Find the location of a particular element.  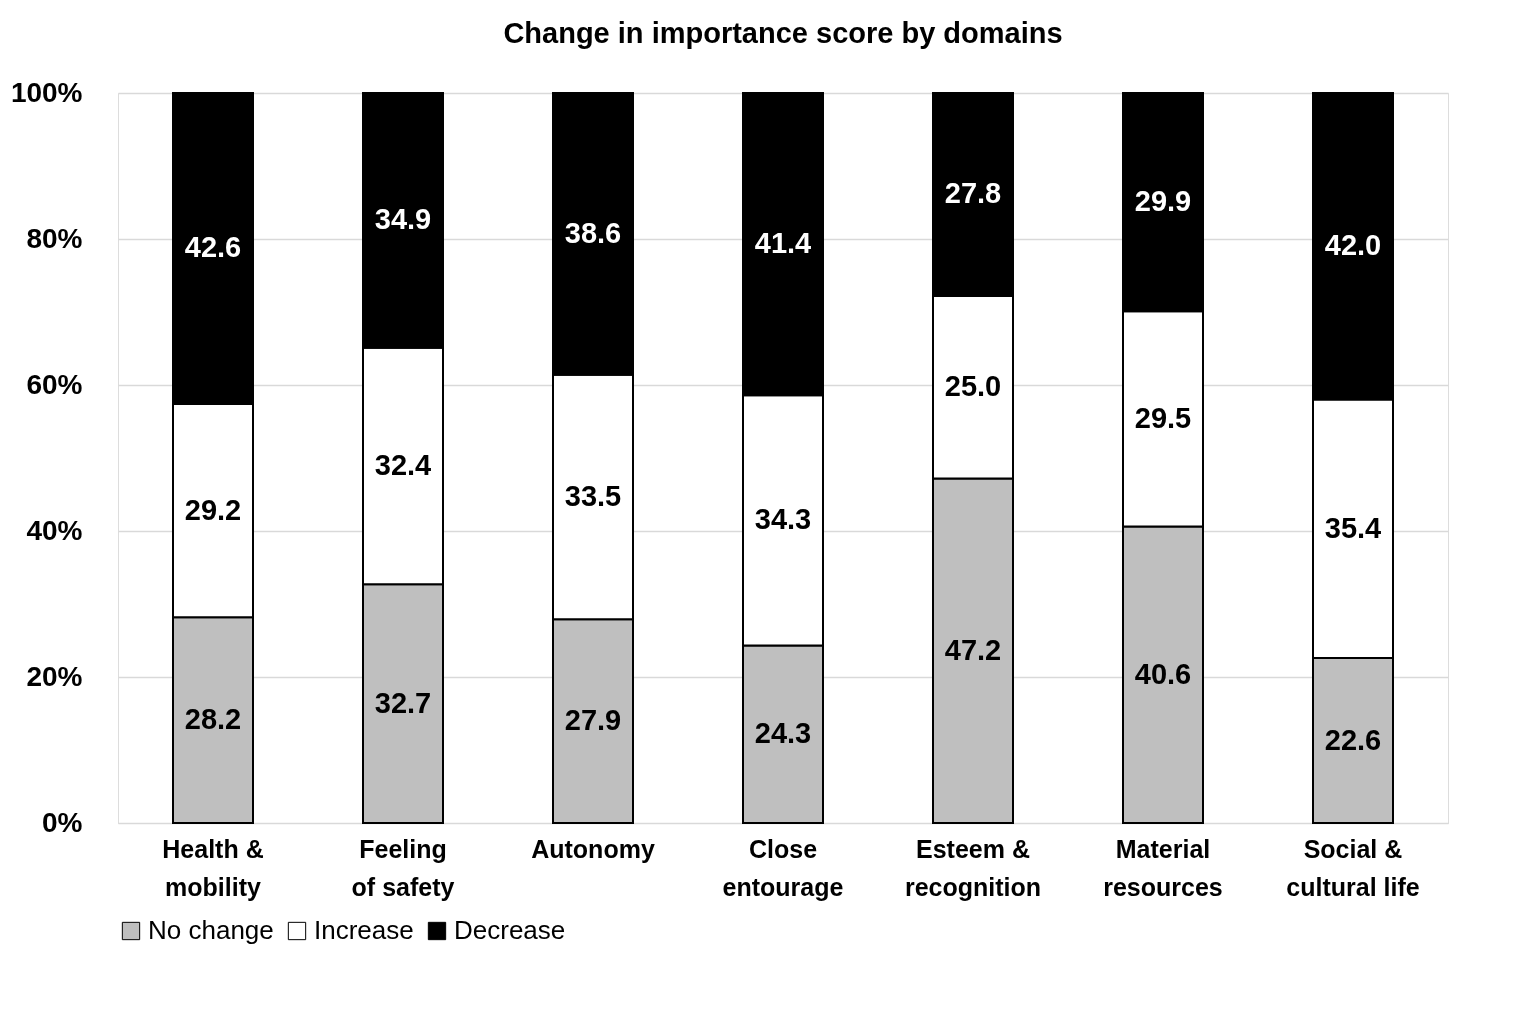

x-tick-label: Close entourage is located at coordinates (783, 867).